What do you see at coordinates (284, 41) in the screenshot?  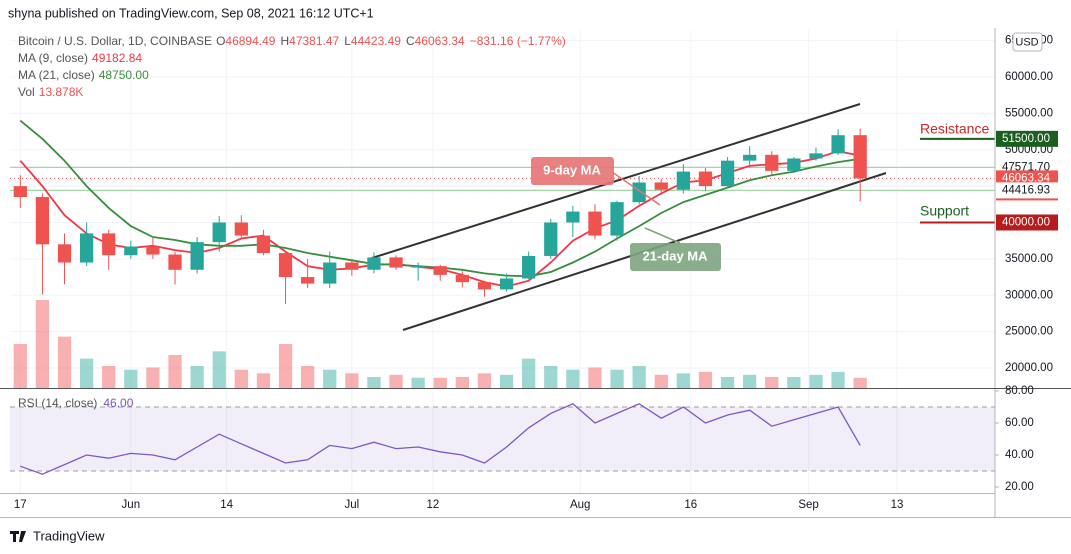 I see `ohlc-label: H` at bounding box center [284, 41].